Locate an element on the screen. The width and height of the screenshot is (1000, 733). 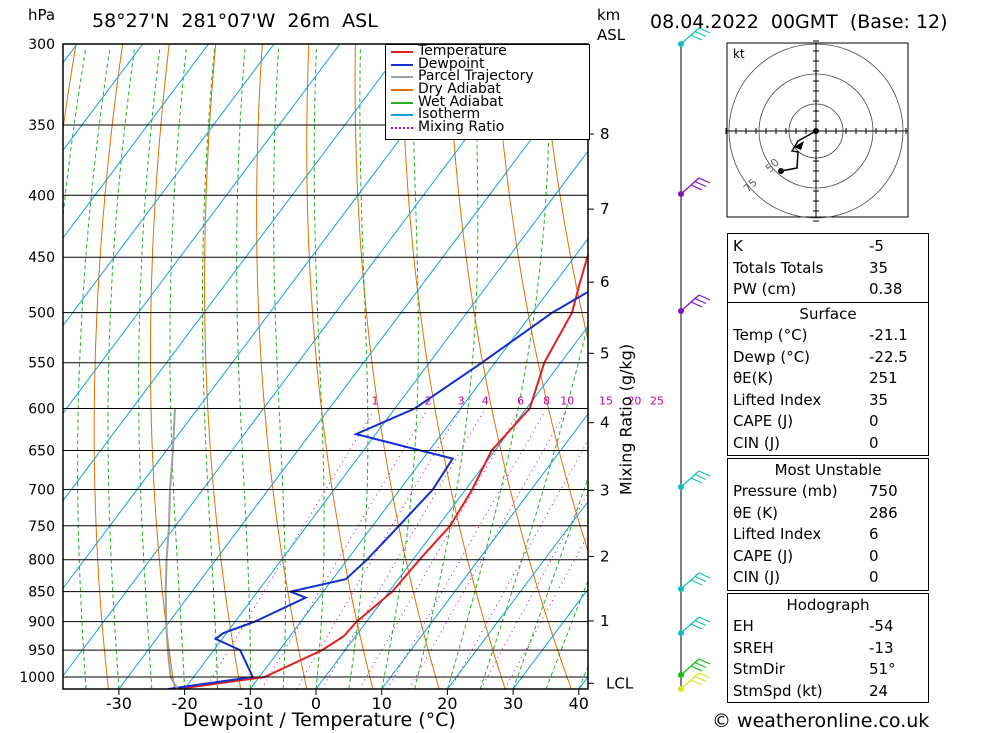
index-value: 35 is located at coordinates (879, 267).